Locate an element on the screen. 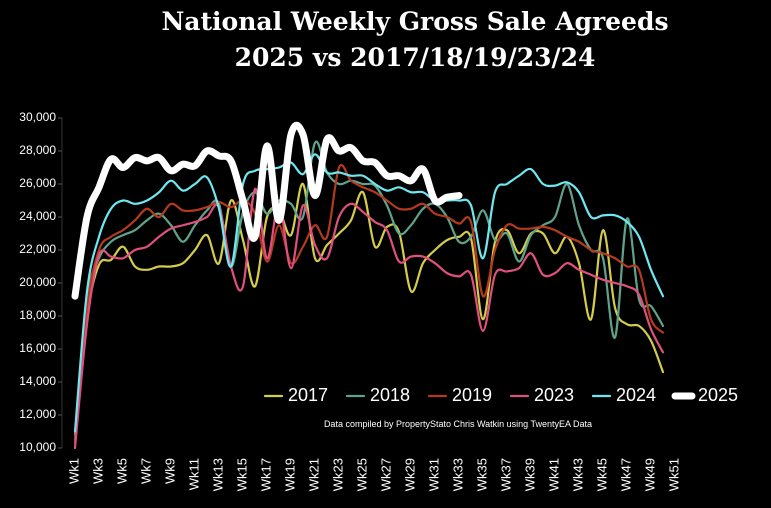  y-tick-label: 16,000 is located at coordinates (37, 348).